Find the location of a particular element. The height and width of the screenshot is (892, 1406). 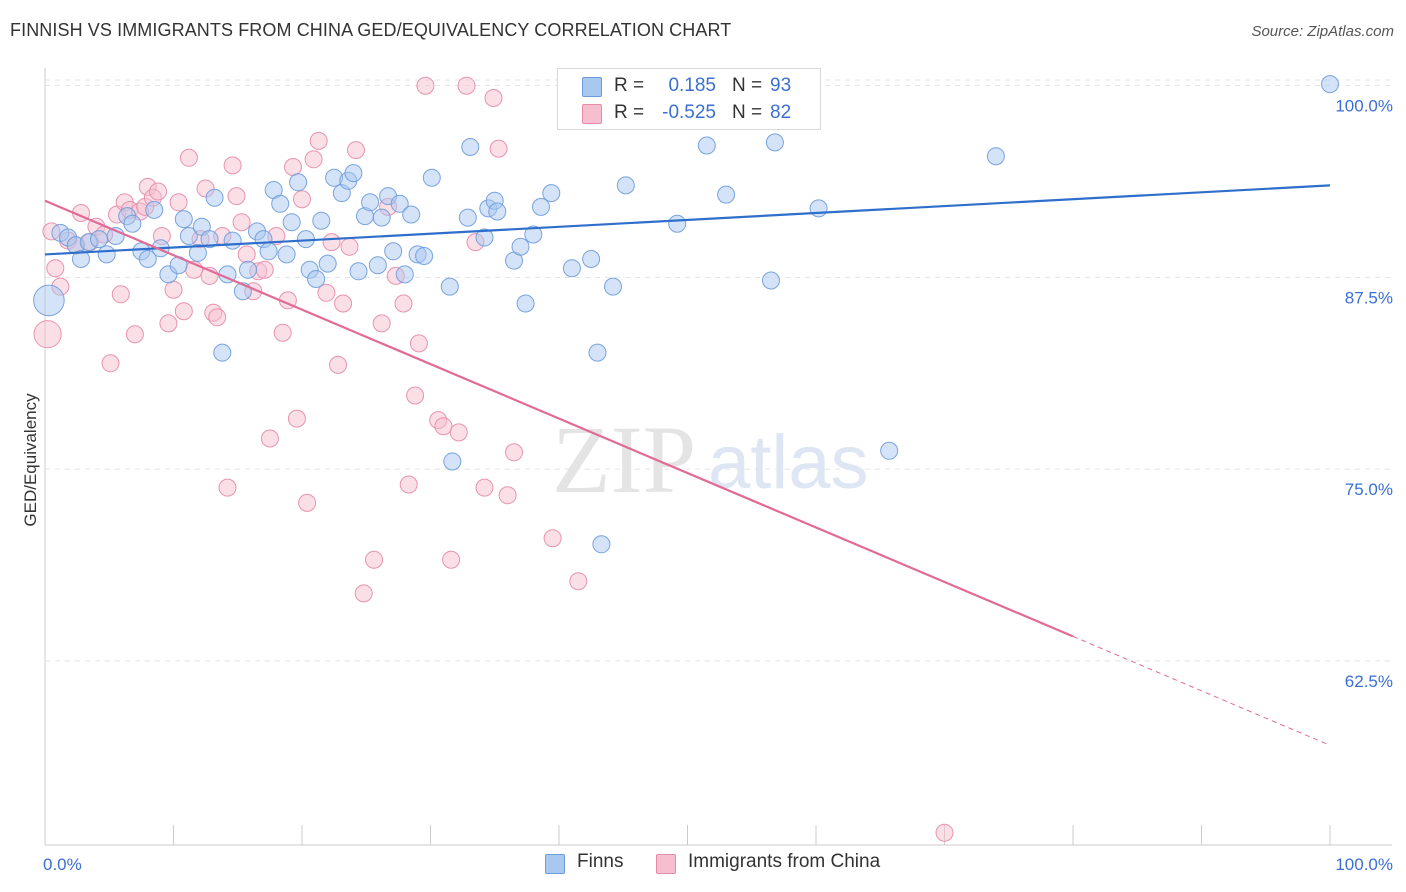

legend-n-label: N = is located at coordinates (747, 112).